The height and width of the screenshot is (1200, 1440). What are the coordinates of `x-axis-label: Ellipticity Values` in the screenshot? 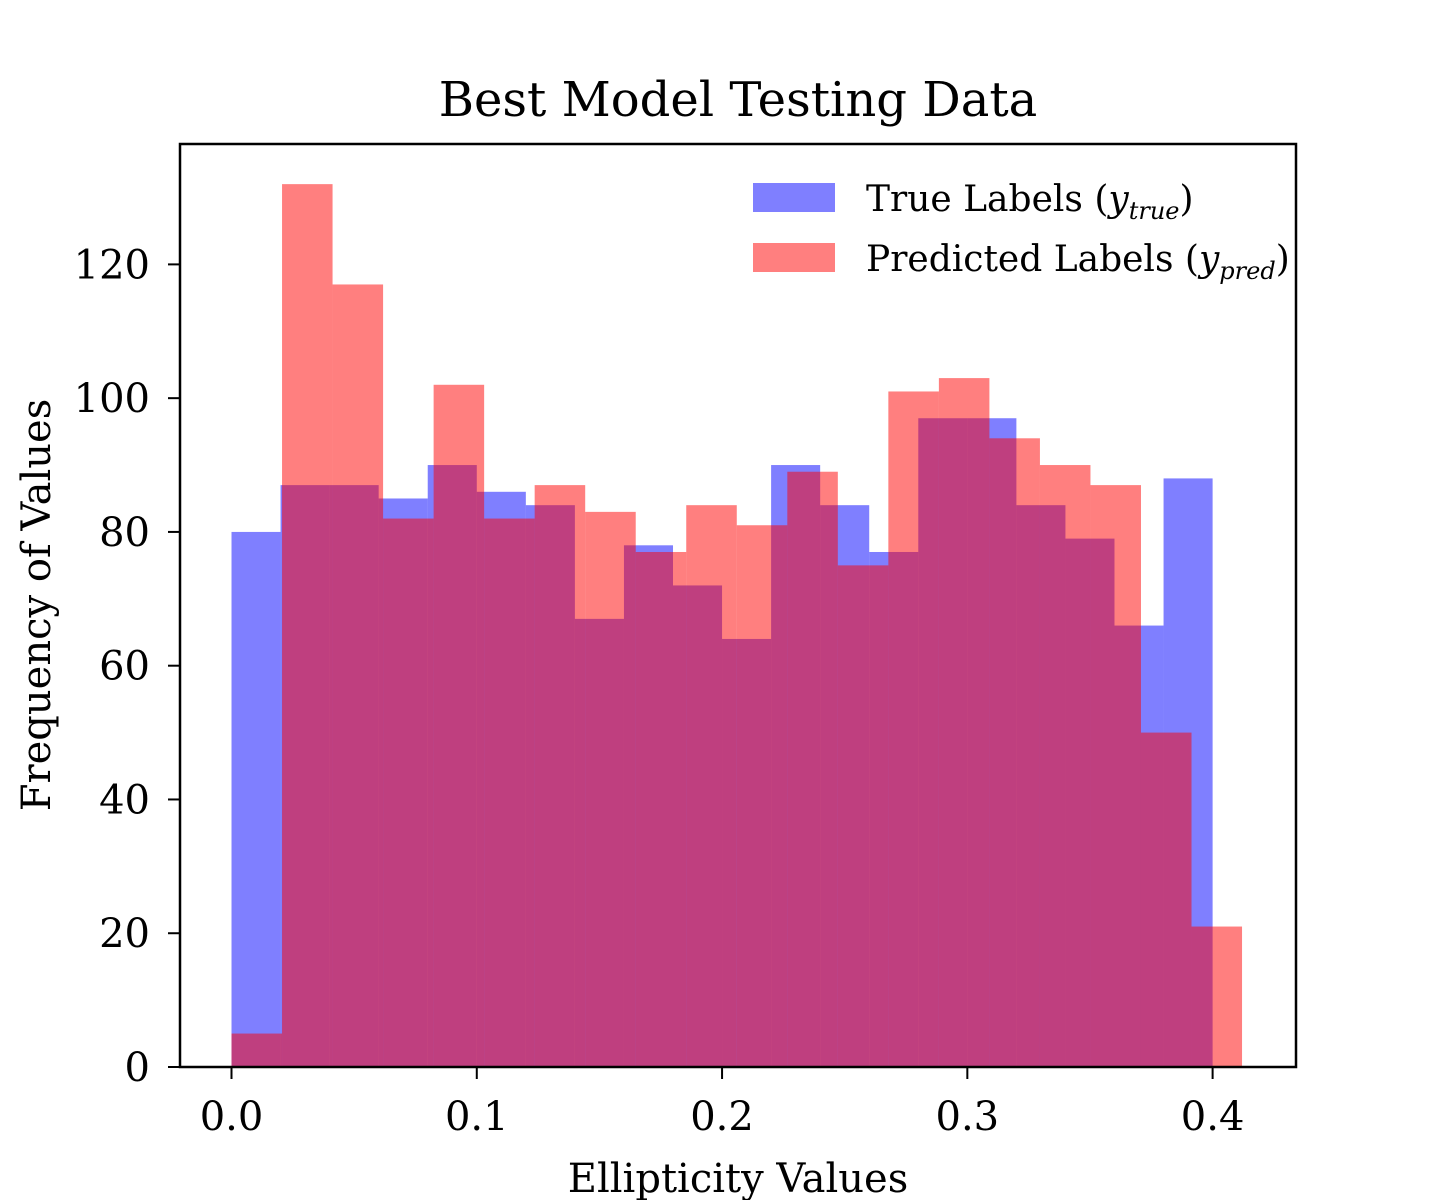 It's located at (738, 1178).